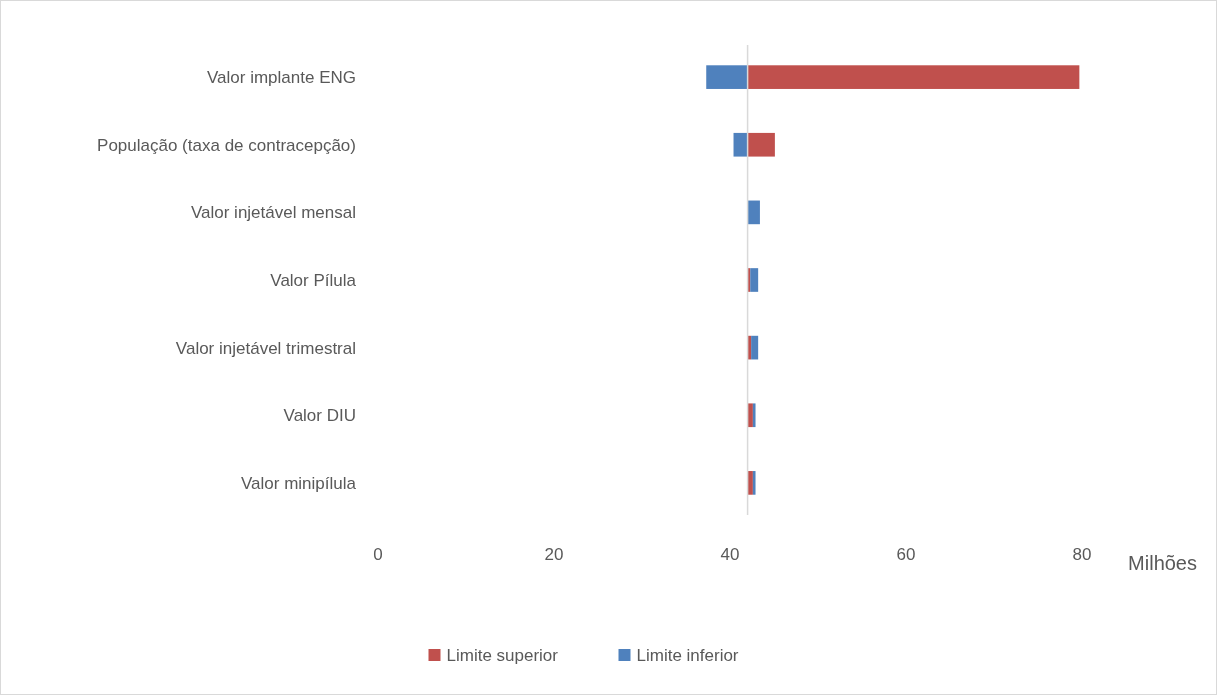 The image size is (1217, 695). I want to click on y-tick-label: Valor DIU, so click(319, 416).